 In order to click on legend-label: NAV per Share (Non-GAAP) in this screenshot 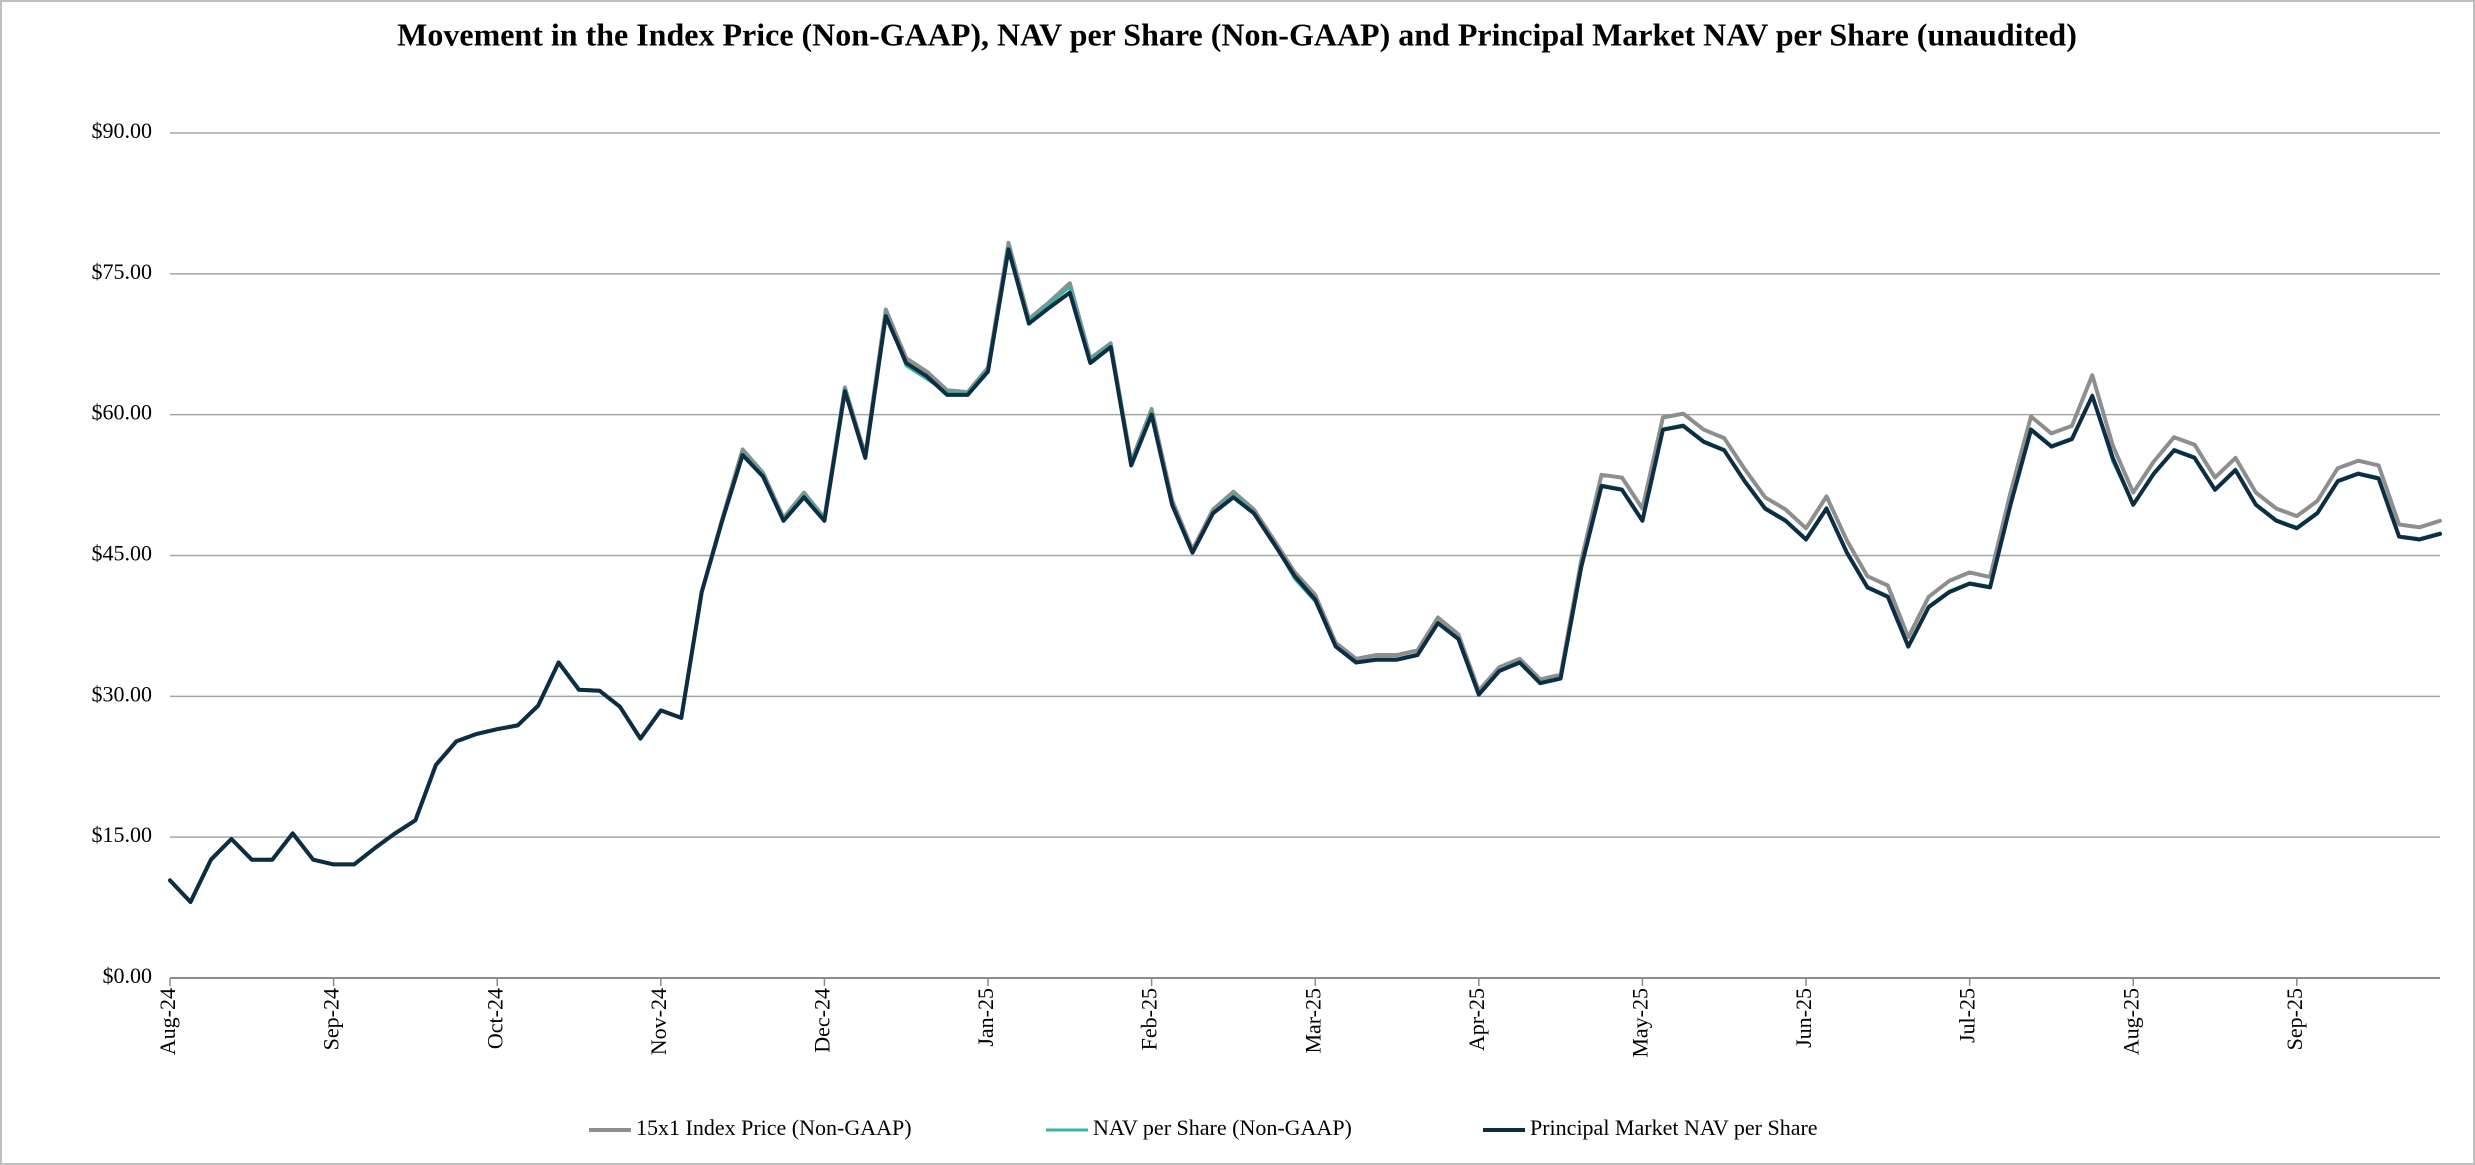, I will do `click(1222, 1127)`.